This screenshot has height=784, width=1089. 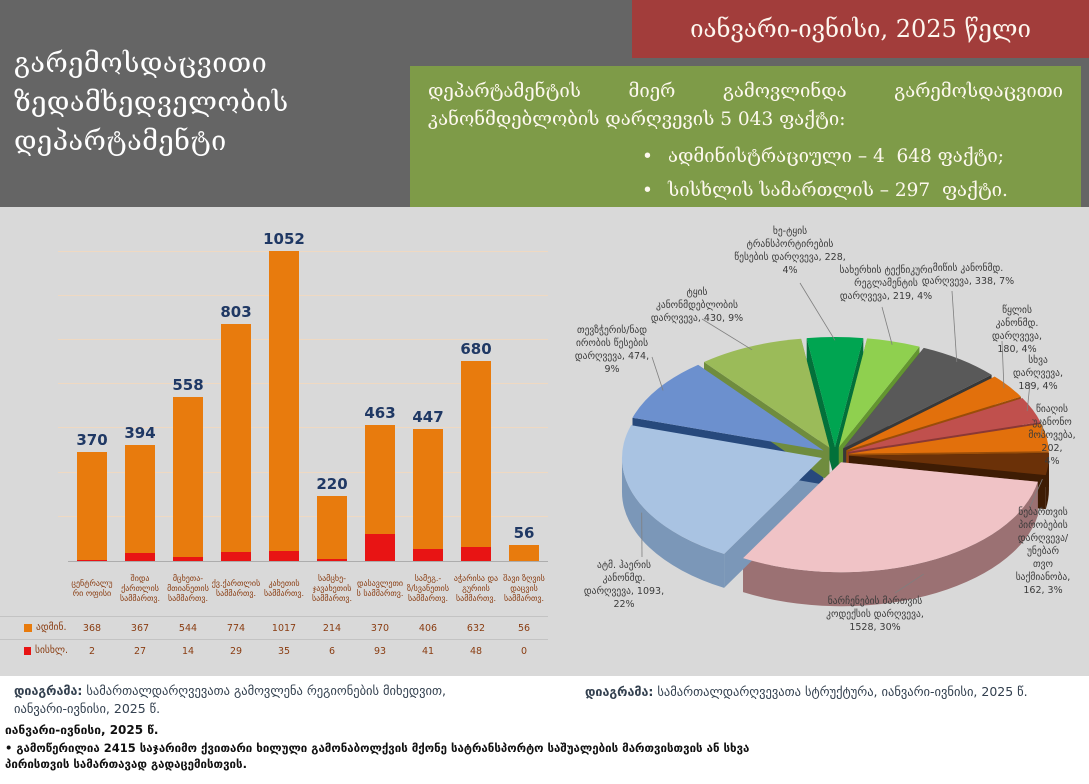 What do you see at coordinates (968, 275) in the screenshot?
I see `pie-slice-label: მიწის კანონმდ. დარღვევა, 338, 7%` at bounding box center [968, 275].